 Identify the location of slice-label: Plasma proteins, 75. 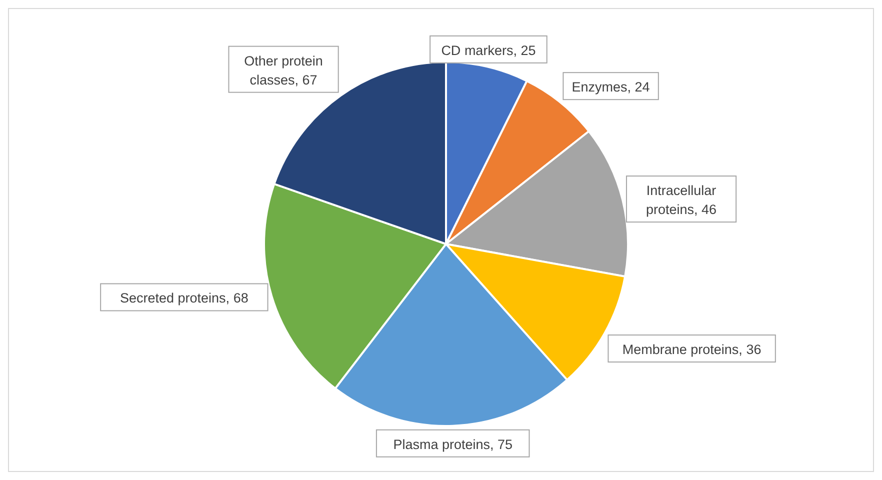
(453, 444).